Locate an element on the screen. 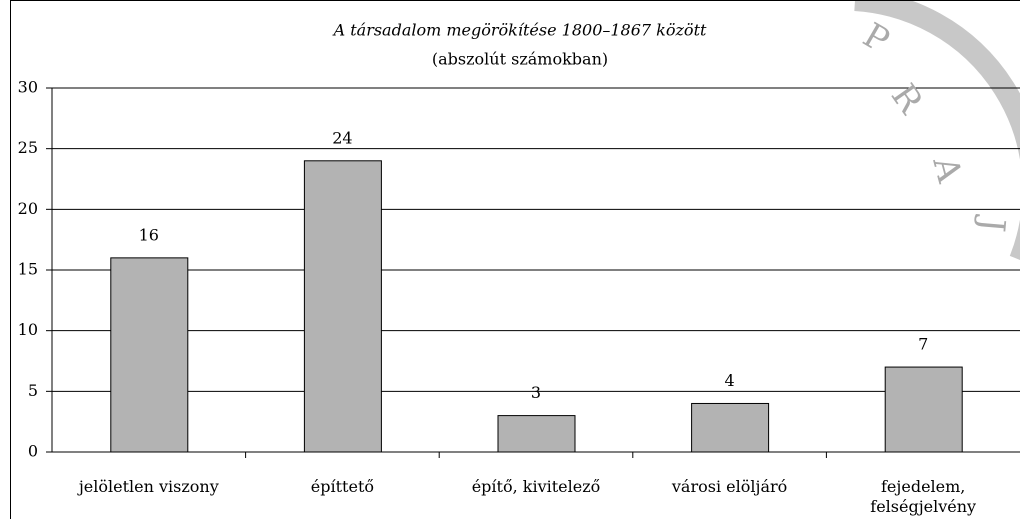  watermark-letter: R is located at coordinates (907, 99).